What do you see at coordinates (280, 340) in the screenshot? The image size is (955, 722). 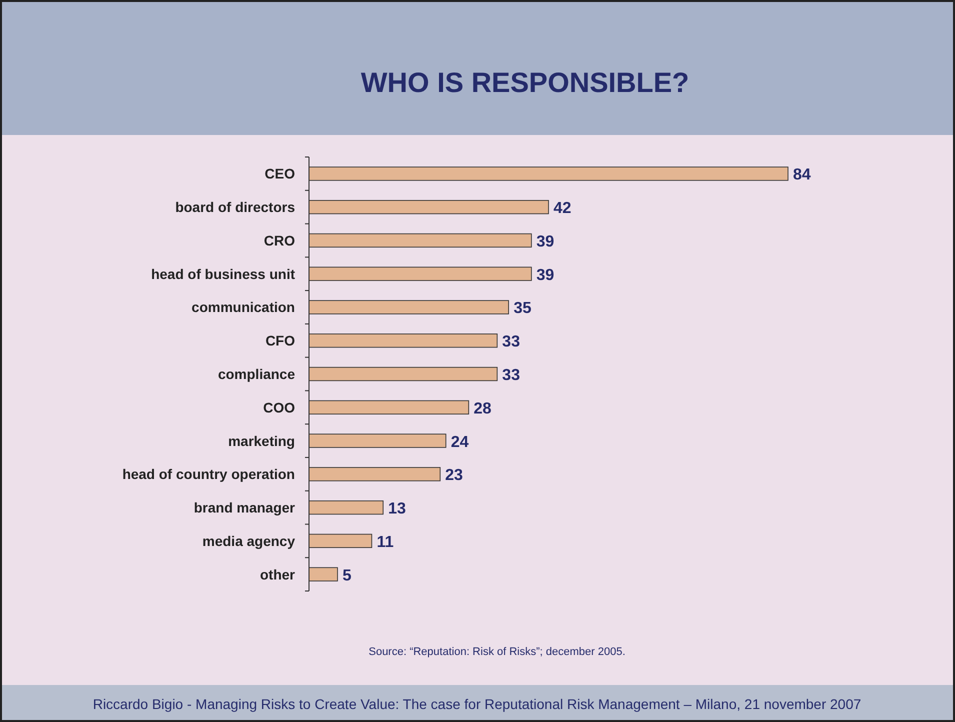 I see `y-tick-label: CFO` at bounding box center [280, 340].